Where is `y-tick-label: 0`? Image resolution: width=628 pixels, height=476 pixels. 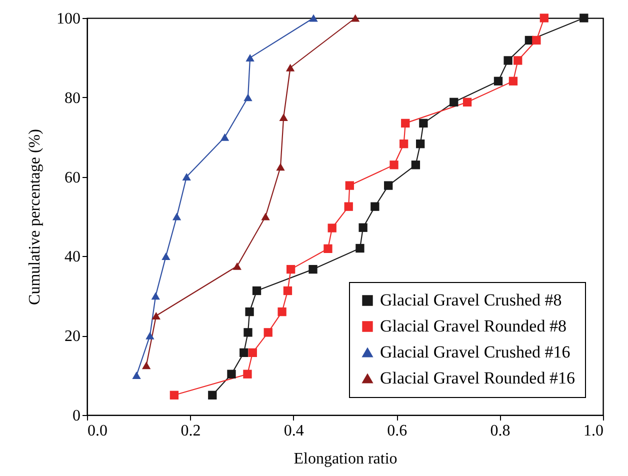
y-tick-label: 0 is located at coordinates (76, 416).